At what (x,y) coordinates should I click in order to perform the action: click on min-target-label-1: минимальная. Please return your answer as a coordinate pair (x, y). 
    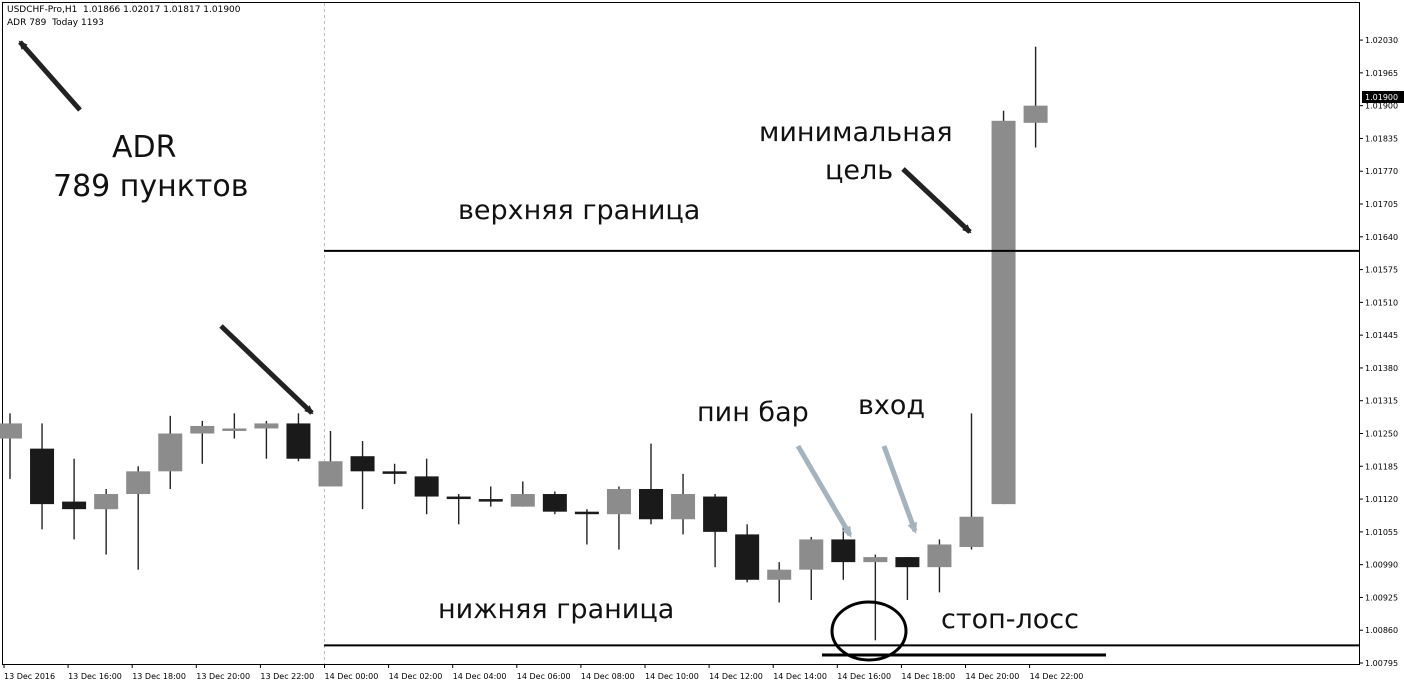
    Looking at the image, I should click on (856, 132).